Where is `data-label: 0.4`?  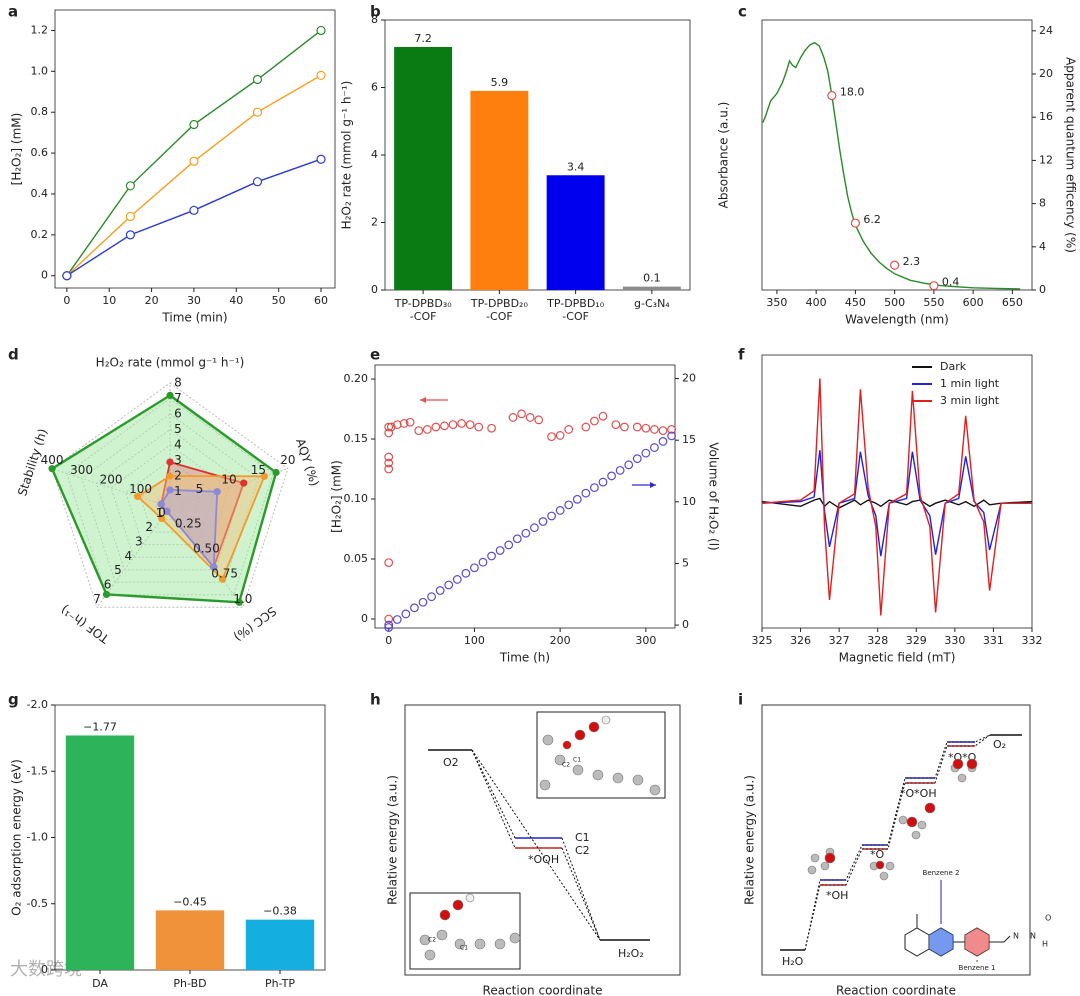
data-label: 0.4 is located at coordinates (951, 282).